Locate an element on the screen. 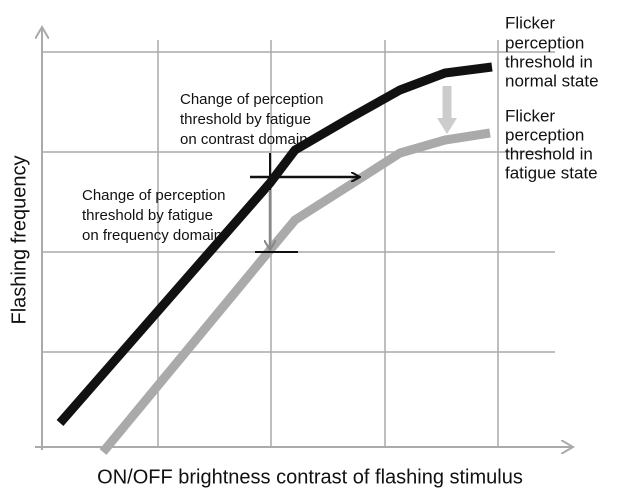 This screenshot has height=494, width=626. shift-arrow-head is located at coordinates (447, 126).